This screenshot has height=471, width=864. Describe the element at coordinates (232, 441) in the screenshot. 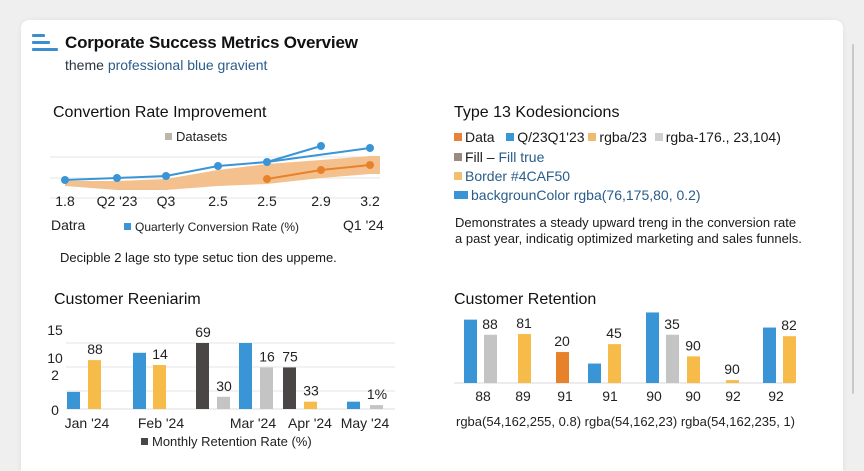

I see `legend-label: Monthly Retention Rate (%)` at that location.